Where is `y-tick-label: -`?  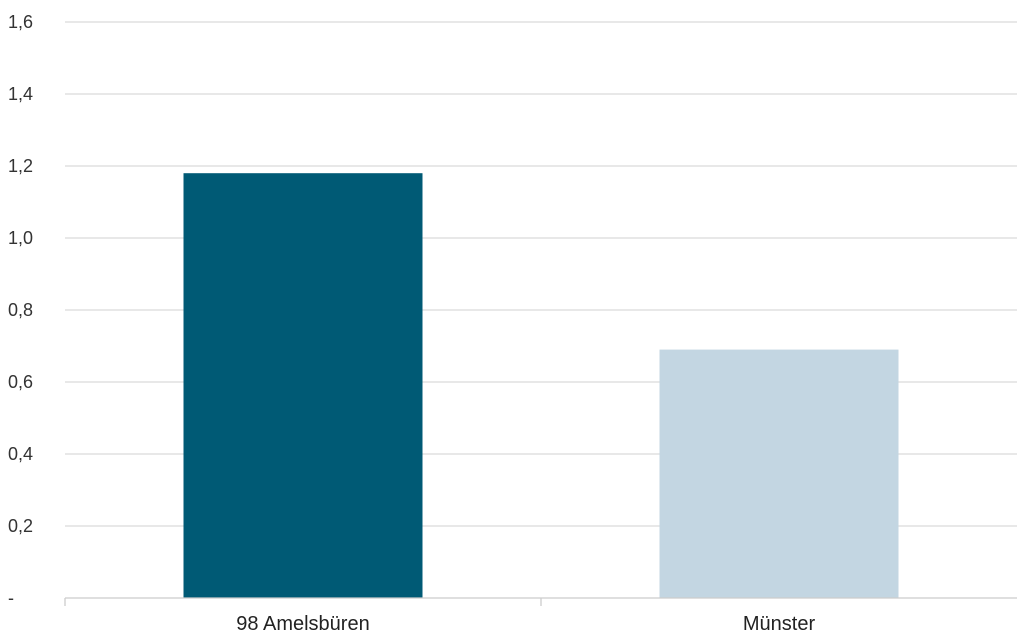 y-tick-label: - is located at coordinates (11, 598).